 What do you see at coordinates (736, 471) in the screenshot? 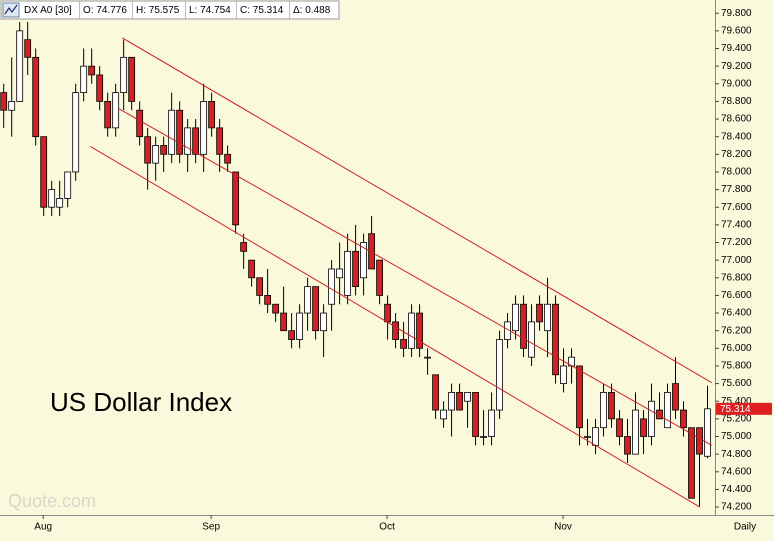
I see `y-tick-label: 74.600` at bounding box center [736, 471].